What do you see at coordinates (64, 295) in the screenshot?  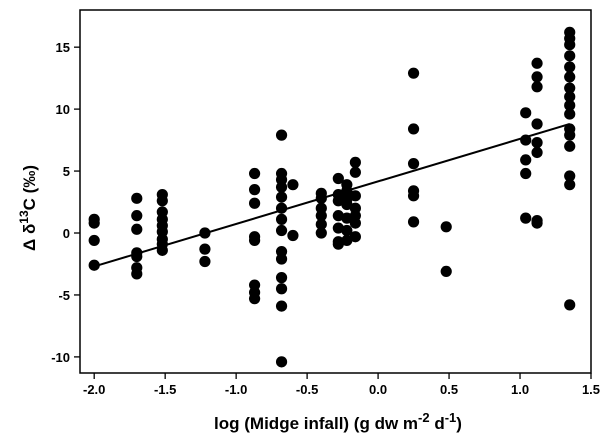 I see `y-tick-label: -5` at bounding box center [64, 295].